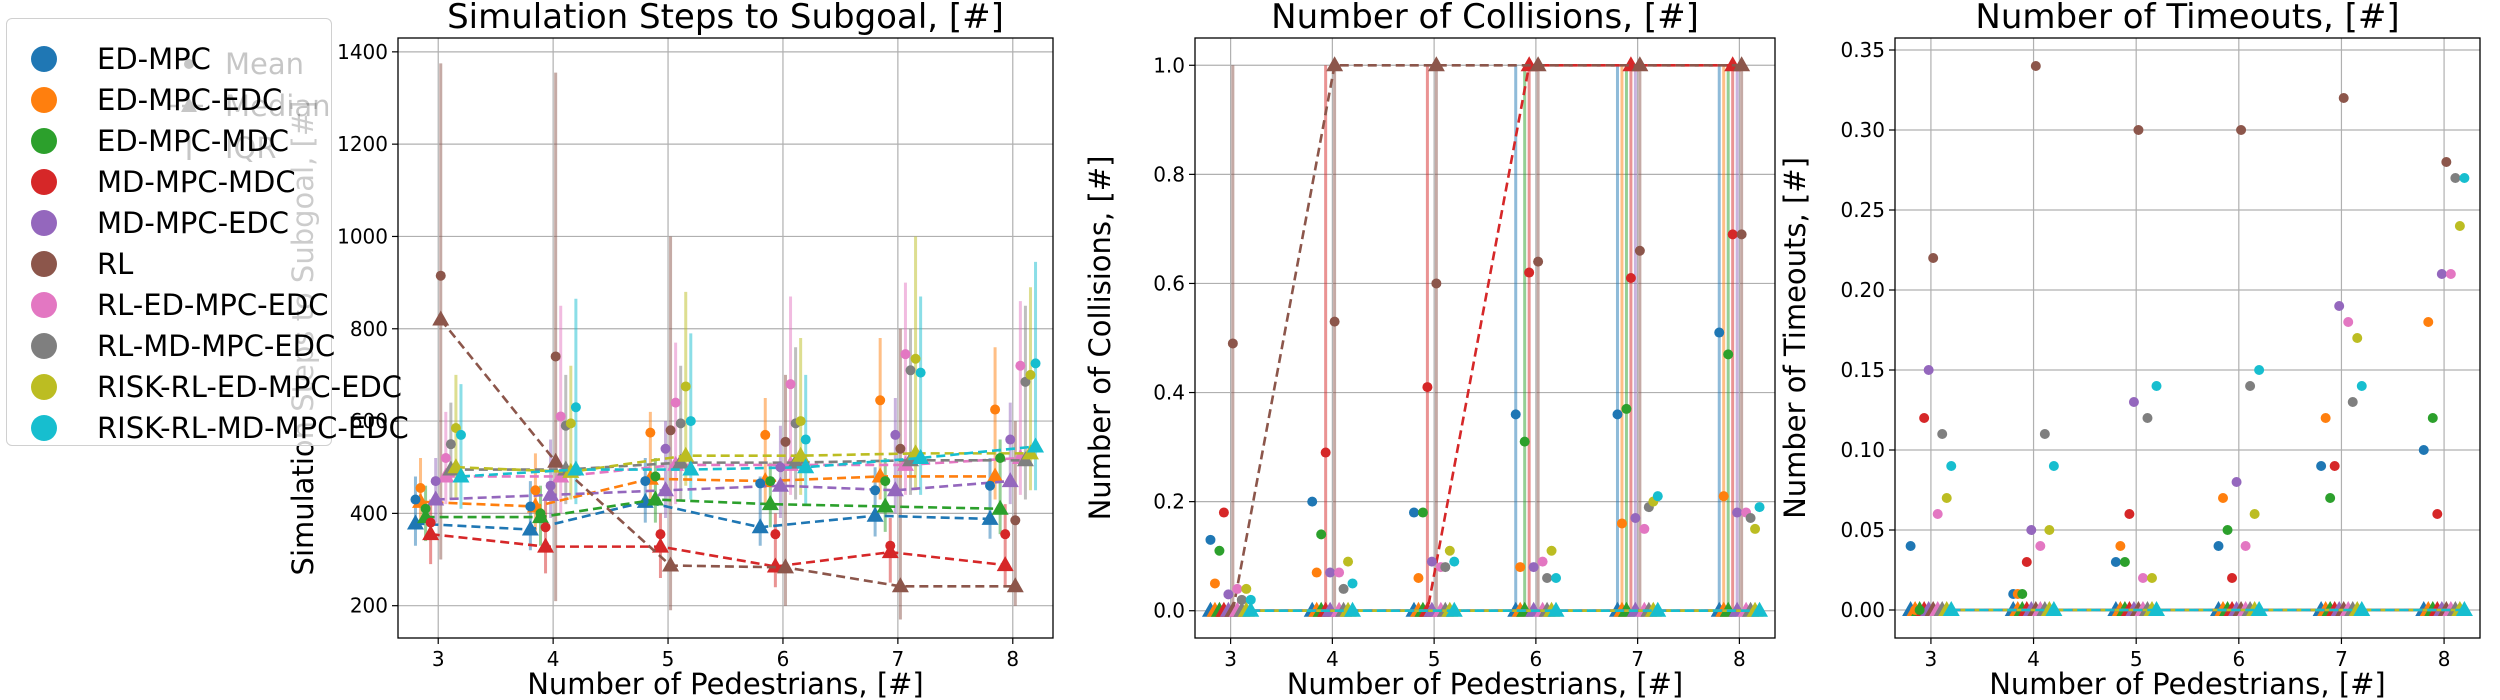 The image size is (2500, 700). I want to click on legend-label: ED-MPC-EDC, so click(189, 100).